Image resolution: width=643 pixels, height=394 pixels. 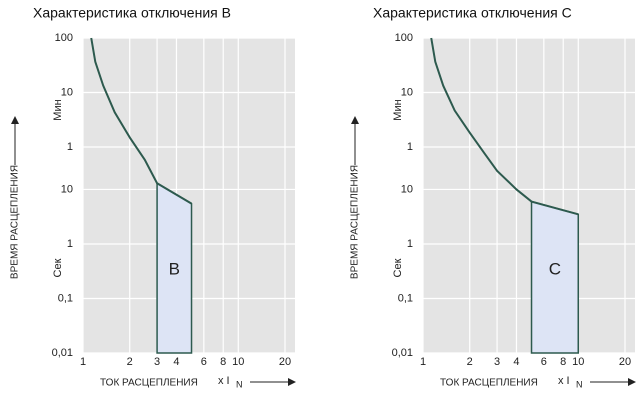 What do you see at coordinates (132, 13) in the screenshot?
I see `chart-title: Характеристика отключения B` at bounding box center [132, 13].